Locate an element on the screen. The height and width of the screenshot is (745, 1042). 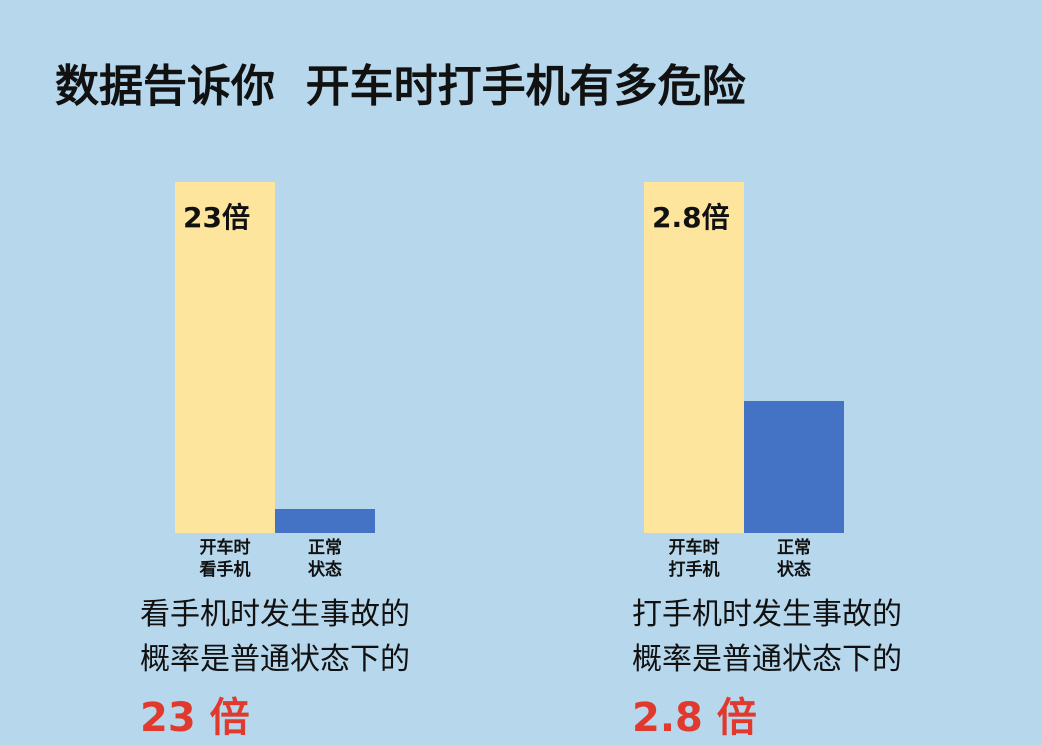
caption: 看手机时发生事故的 概率是普通状态下的 is located at coordinates (275, 637).